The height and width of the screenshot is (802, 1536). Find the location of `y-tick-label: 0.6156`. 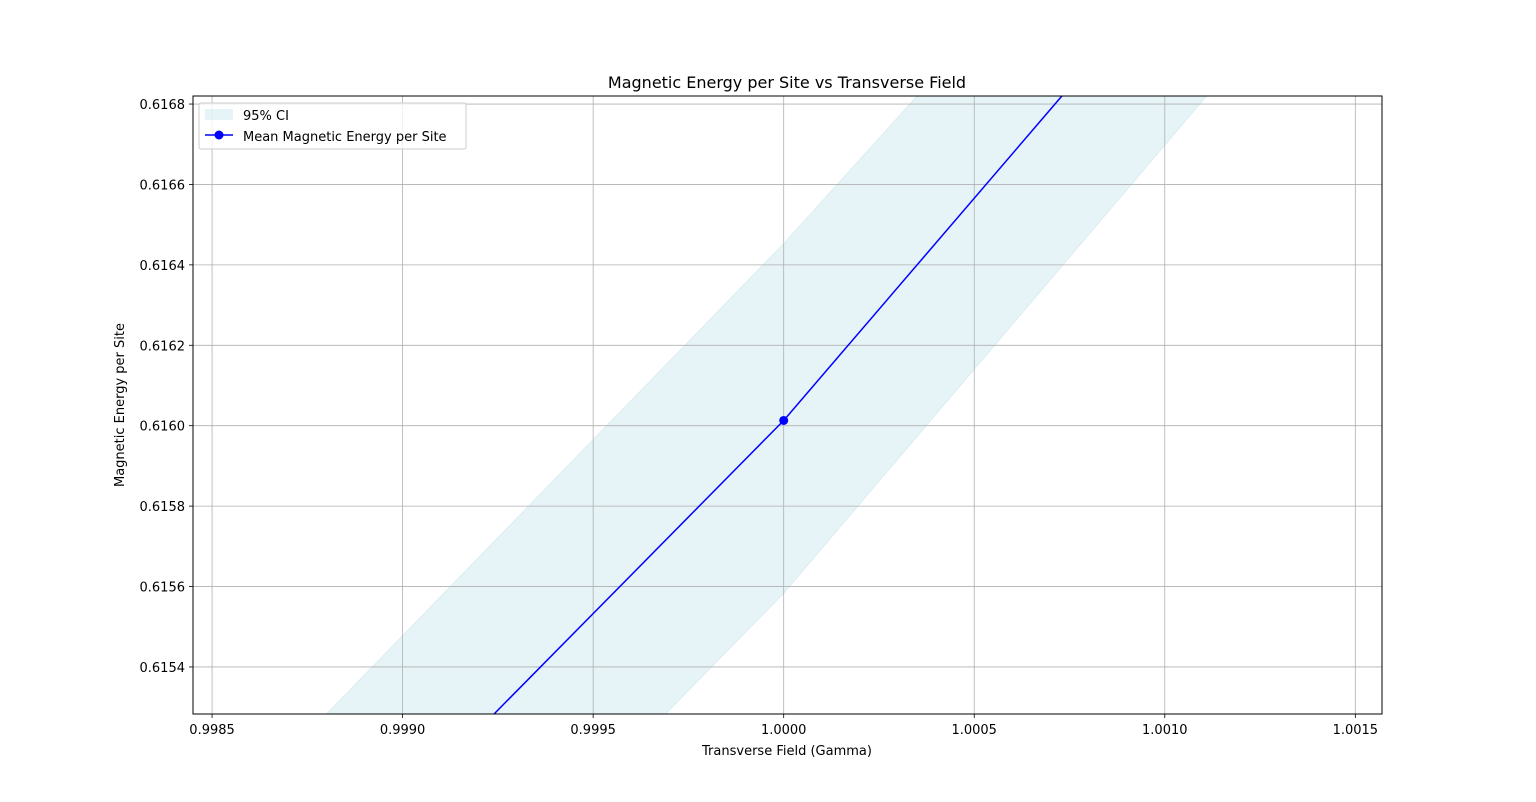

y-tick-label: 0.6156 is located at coordinates (163, 588).